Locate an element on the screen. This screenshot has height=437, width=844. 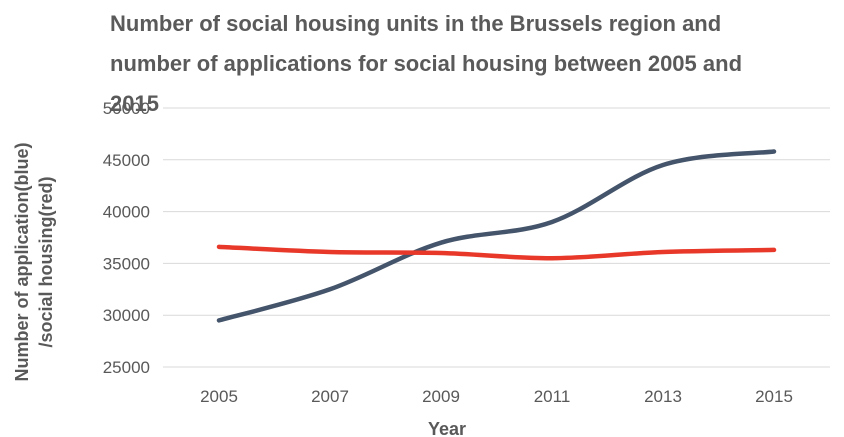
x-axis-label: Year is located at coordinates (447, 428).